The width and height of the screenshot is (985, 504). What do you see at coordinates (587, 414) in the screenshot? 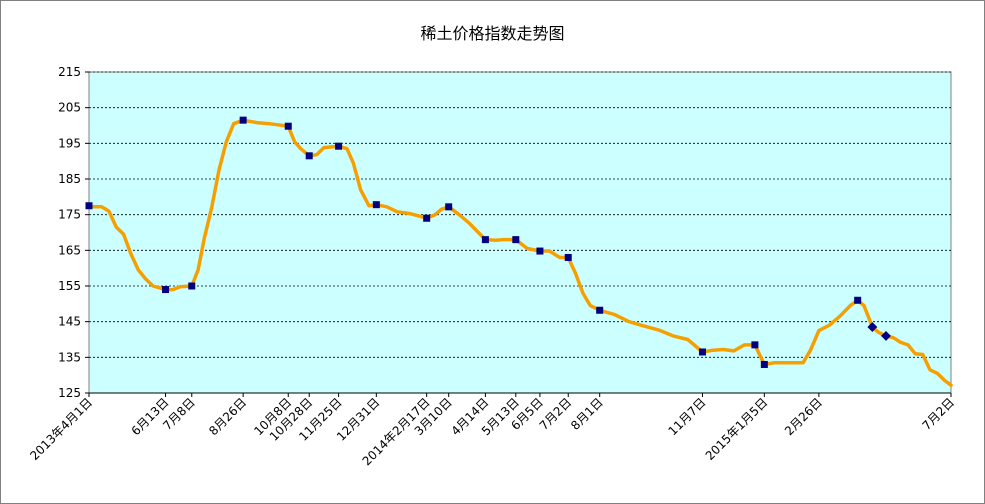
I see `x-tick-label: 8月1日` at bounding box center [587, 414].